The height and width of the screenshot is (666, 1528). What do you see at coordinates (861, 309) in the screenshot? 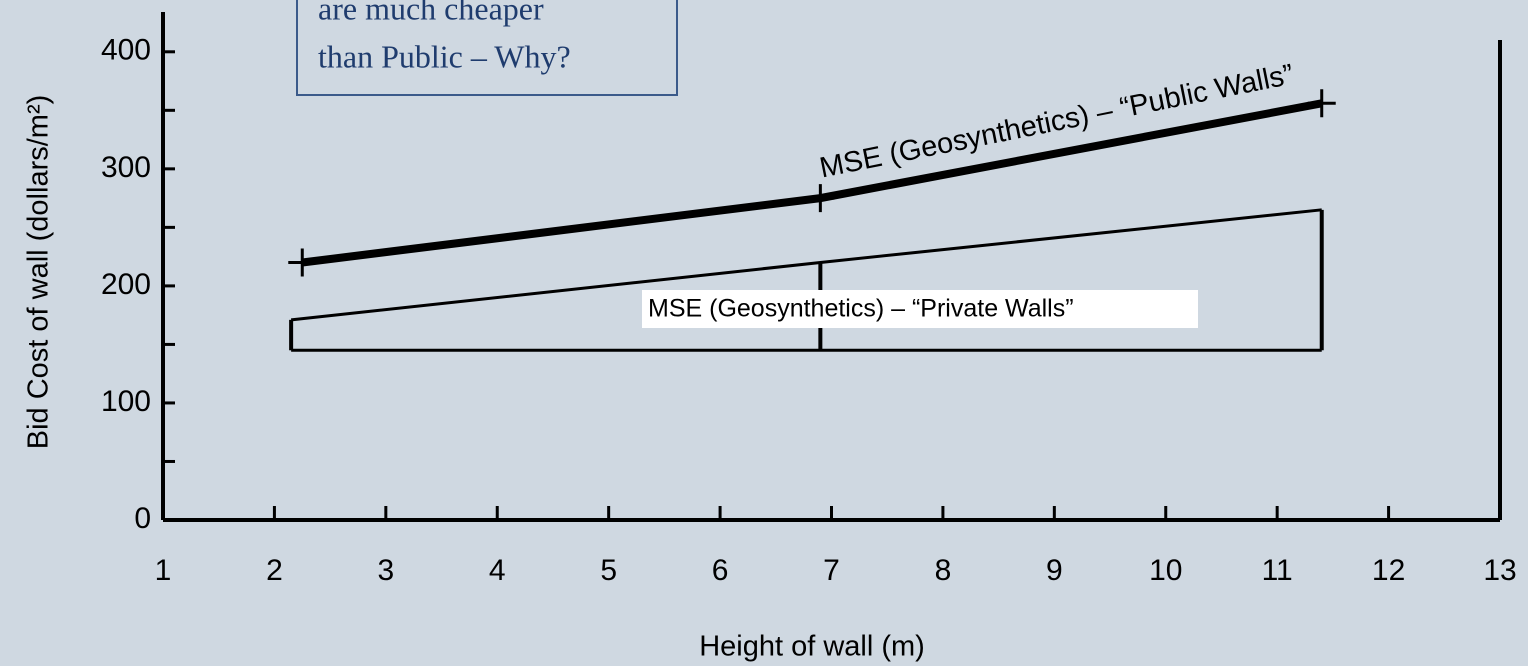
I see `series-label: MSE (Geosynthetics) – “Private Walls”` at bounding box center [861, 309].